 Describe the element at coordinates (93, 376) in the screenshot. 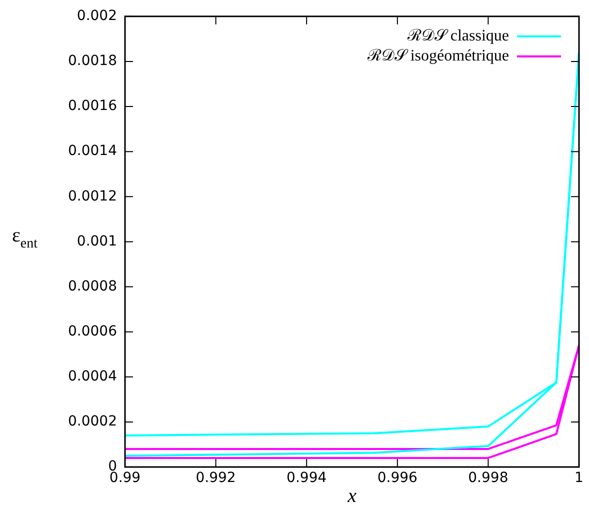

I see `y-tick-label: 0.0004` at that location.